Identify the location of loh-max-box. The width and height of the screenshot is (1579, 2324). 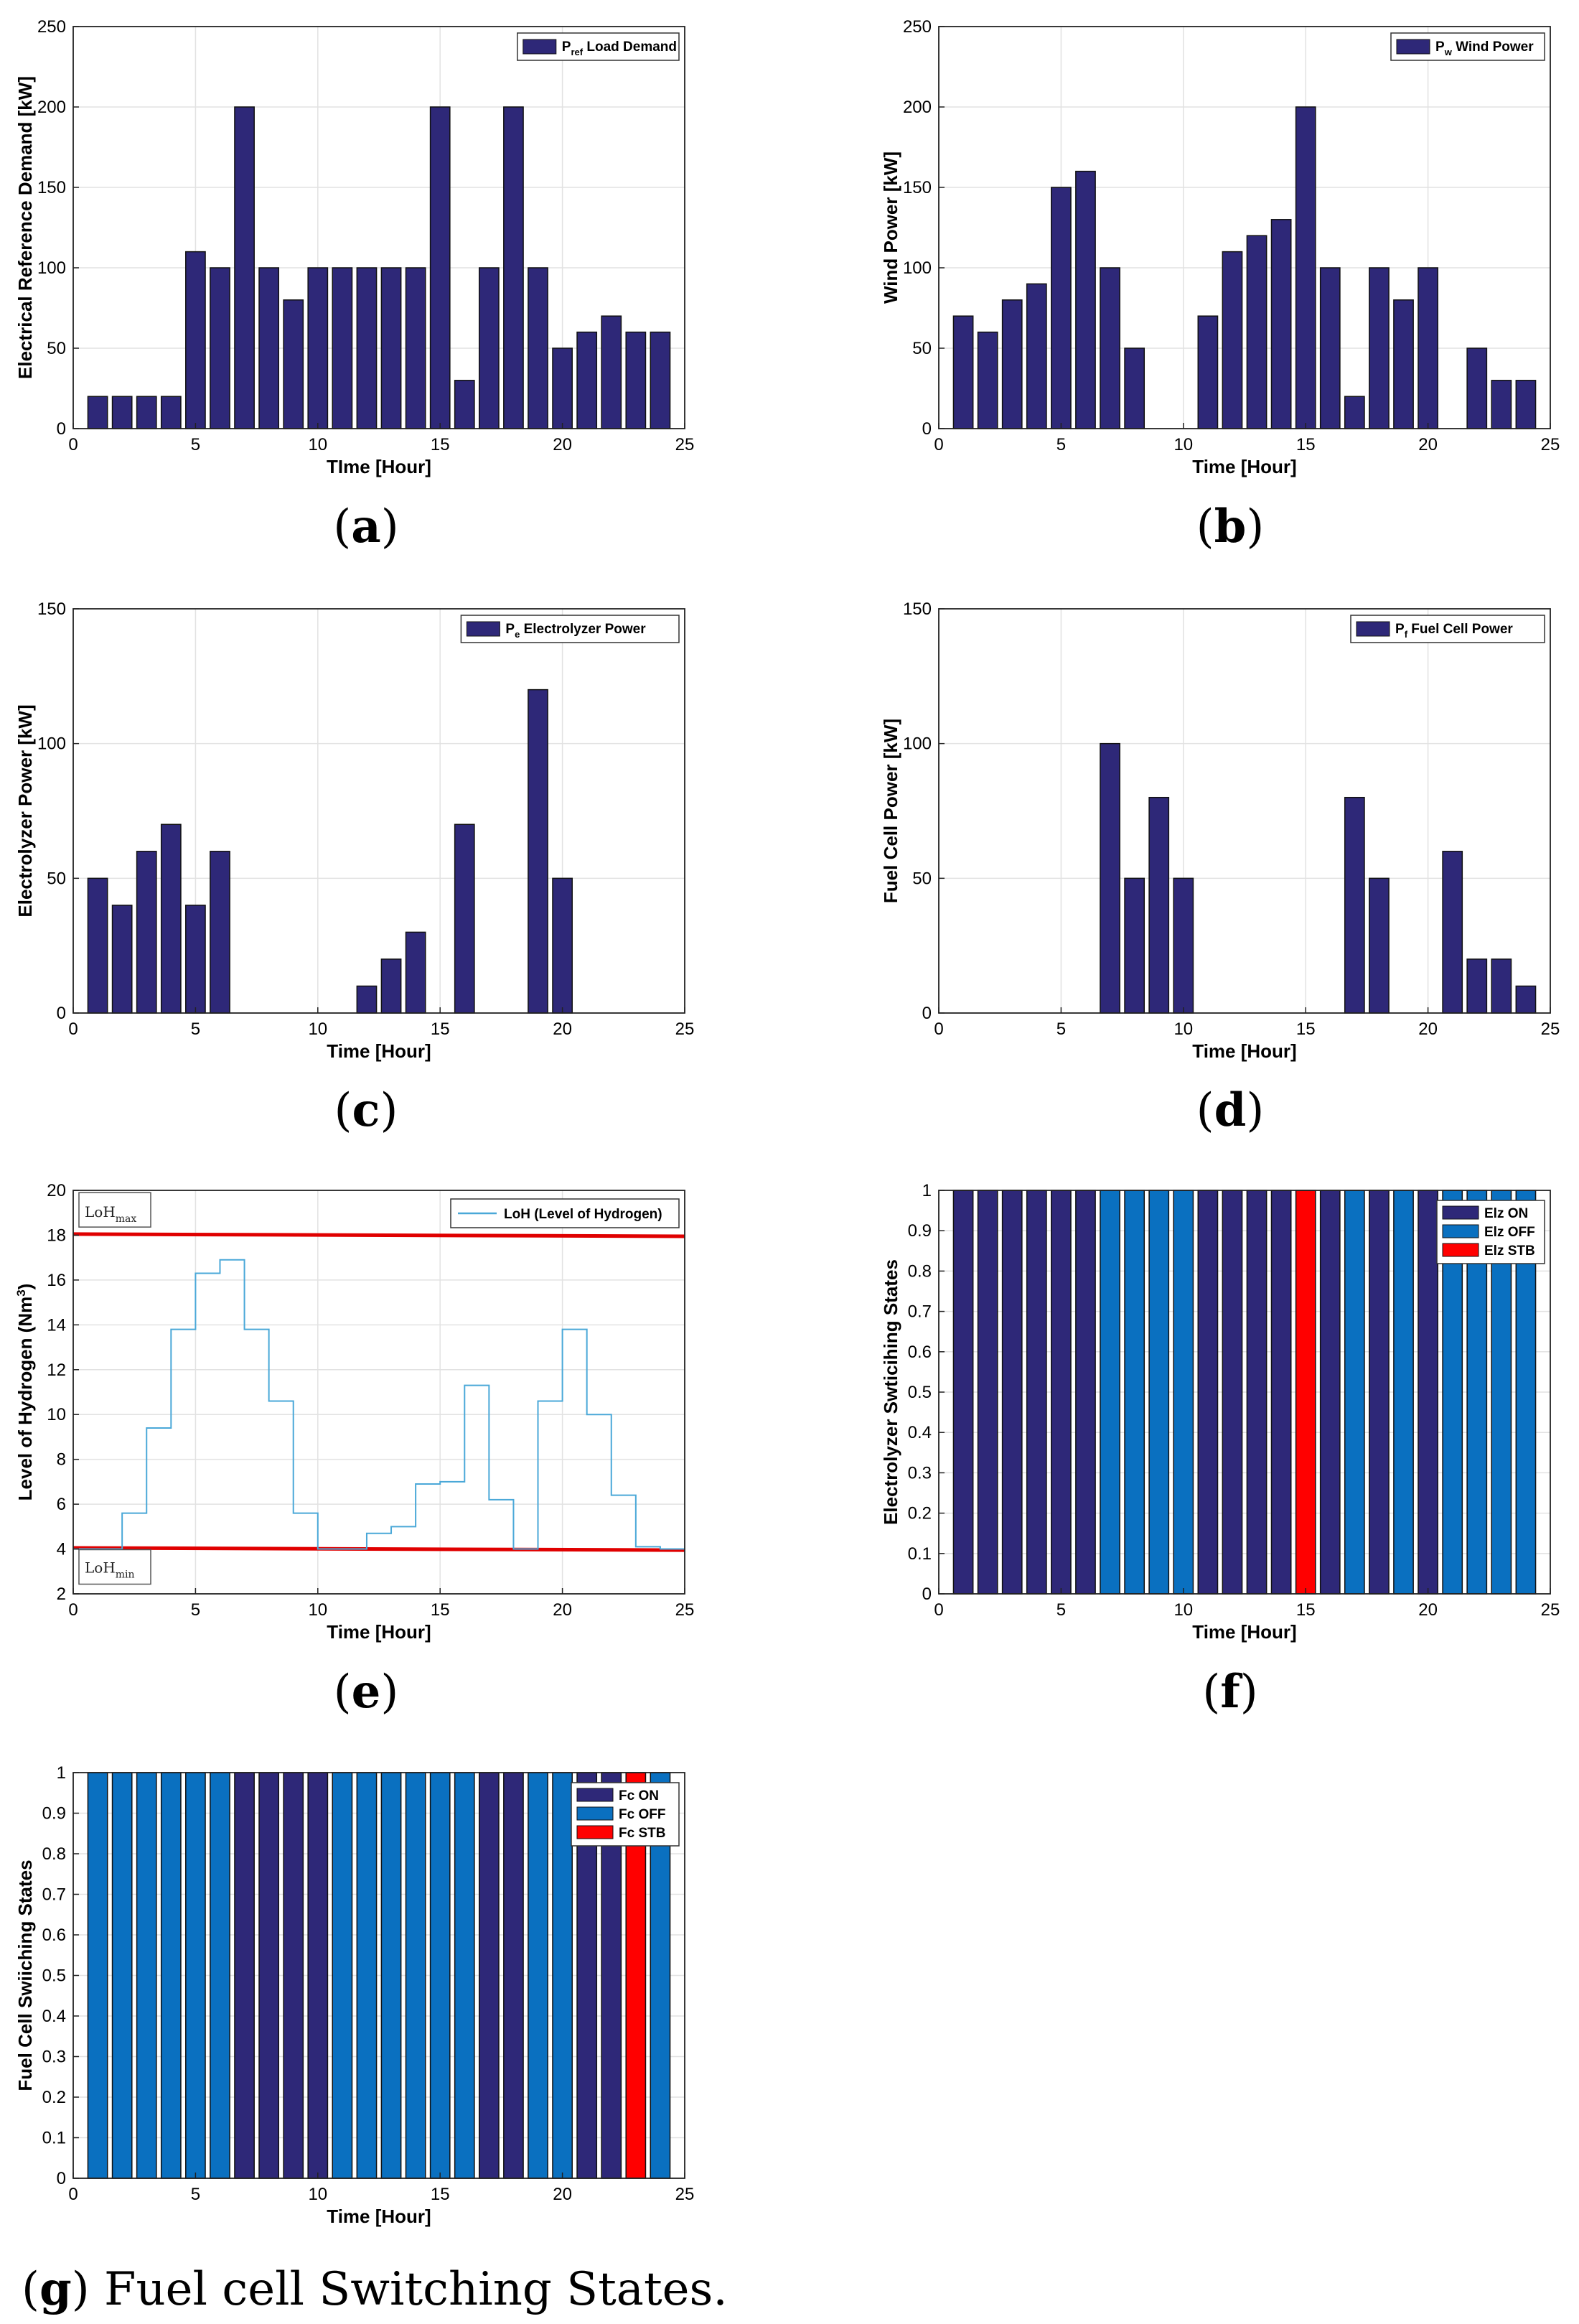
(115, 1210).